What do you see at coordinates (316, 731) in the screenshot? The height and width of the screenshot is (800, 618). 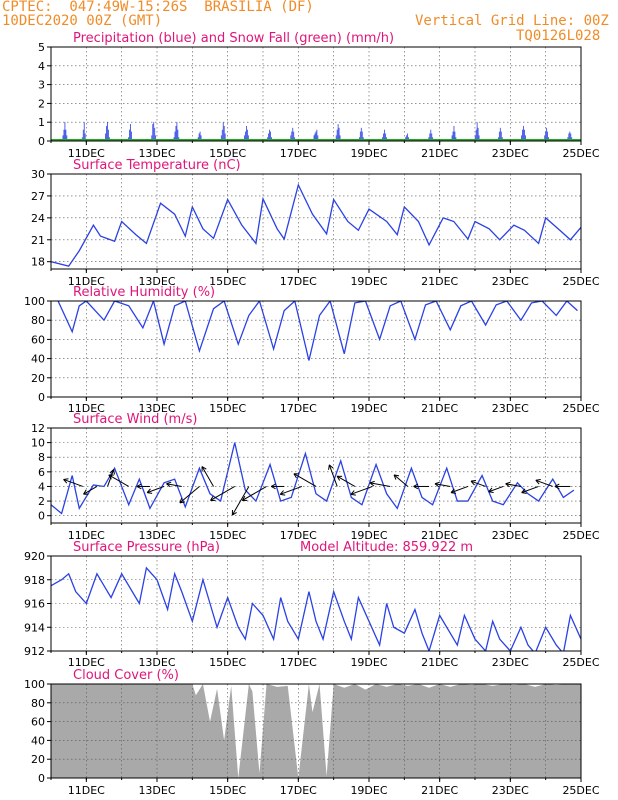 I see `cloud-area` at bounding box center [316, 731].